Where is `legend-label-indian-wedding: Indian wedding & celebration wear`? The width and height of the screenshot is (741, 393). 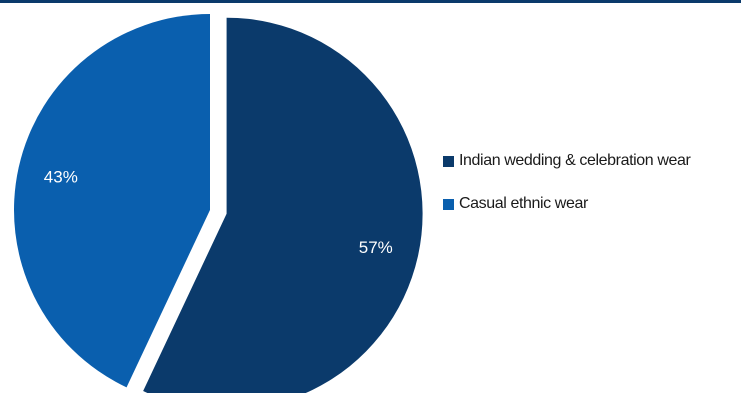 legend-label-indian-wedding: Indian wedding & celebration wear is located at coordinates (575, 160).